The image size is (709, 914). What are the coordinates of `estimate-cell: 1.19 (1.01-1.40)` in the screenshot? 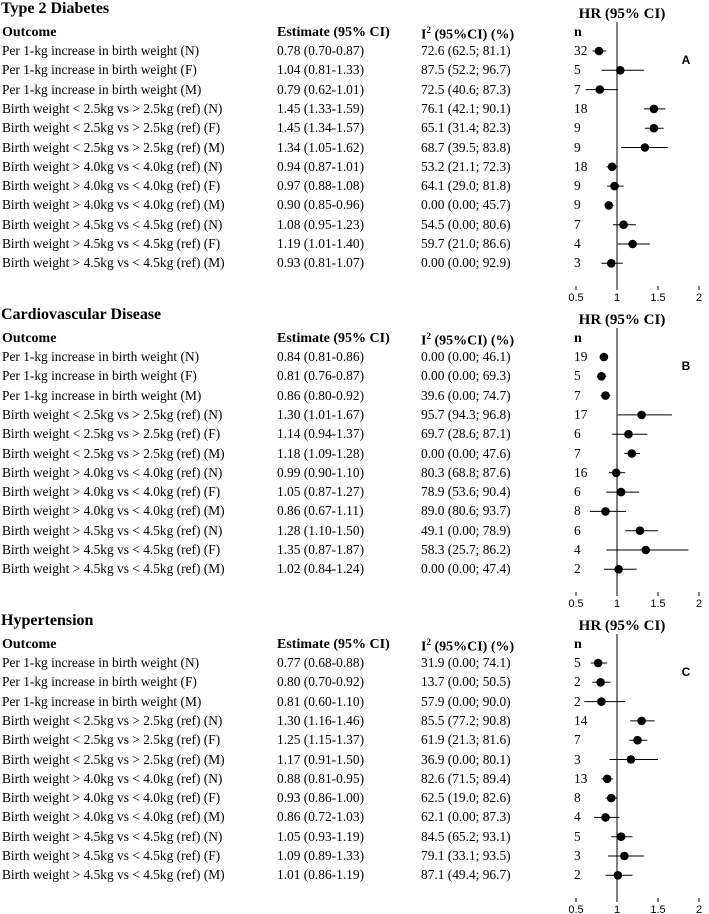 It's located at (321, 243).